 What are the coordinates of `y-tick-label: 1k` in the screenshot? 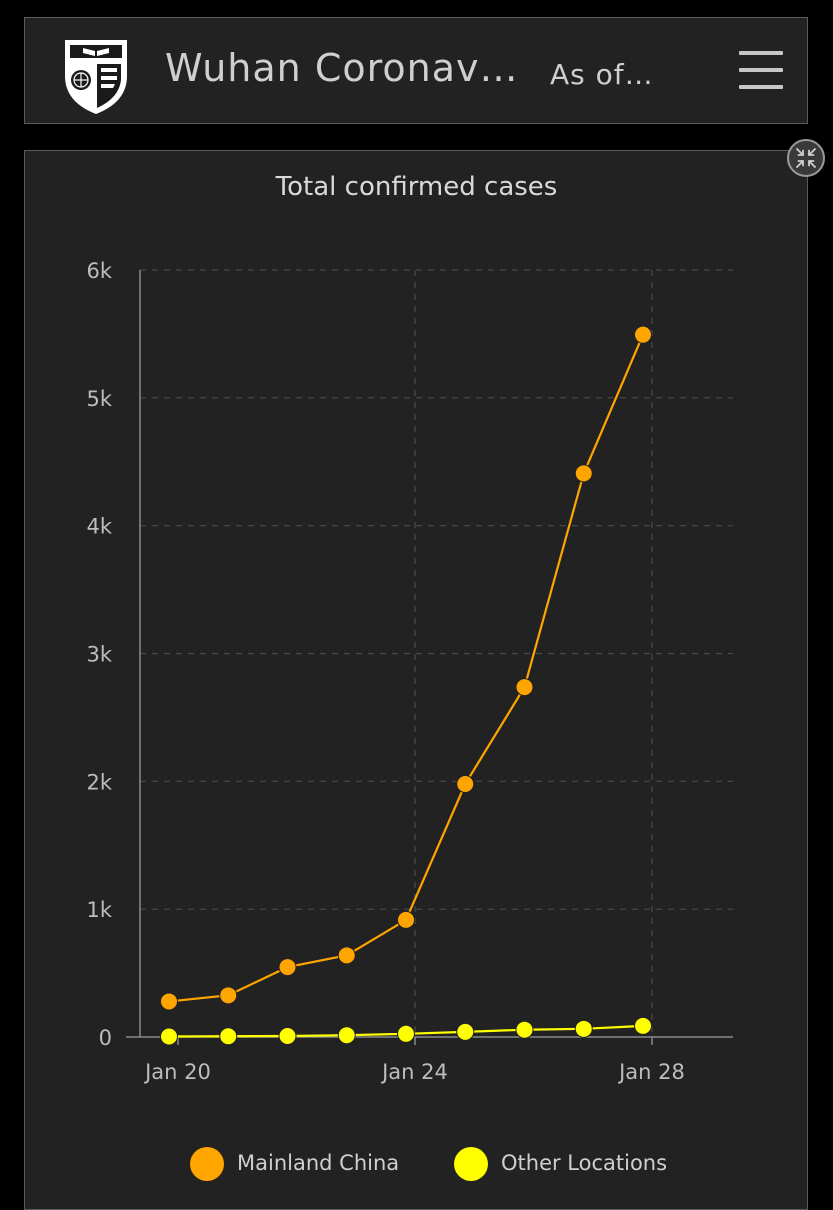 It's located at (99, 910).